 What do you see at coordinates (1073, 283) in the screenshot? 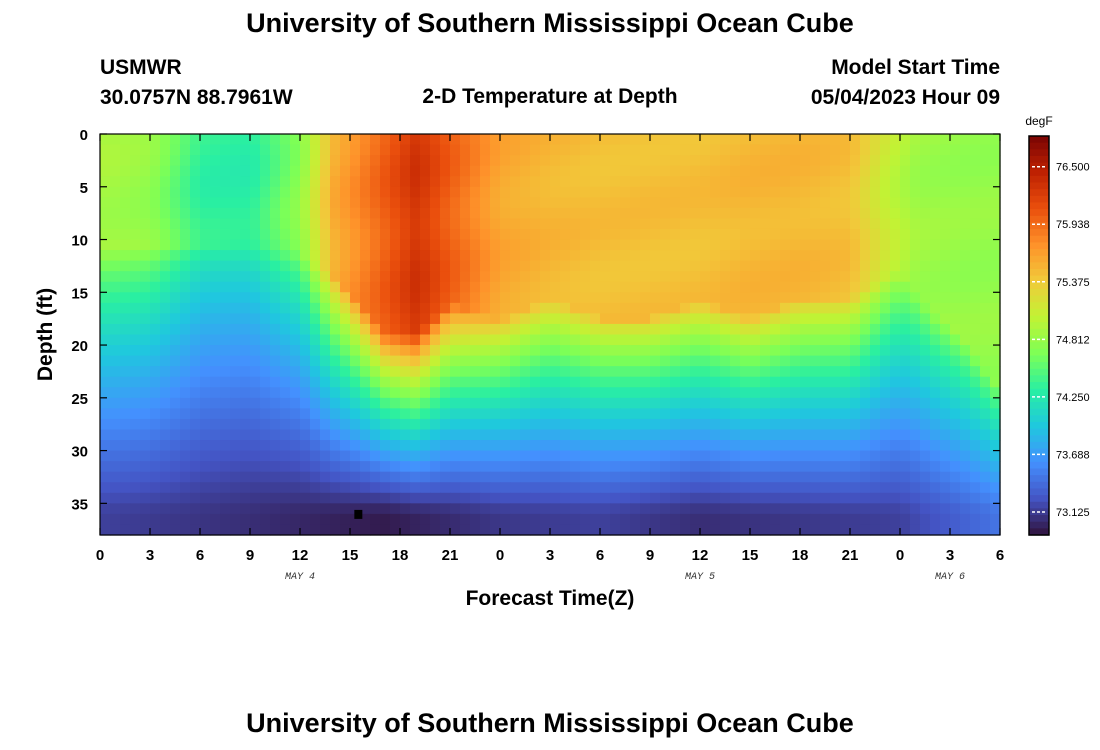
I see `colorbar-tick-label: 75.375` at bounding box center [1073, 283].